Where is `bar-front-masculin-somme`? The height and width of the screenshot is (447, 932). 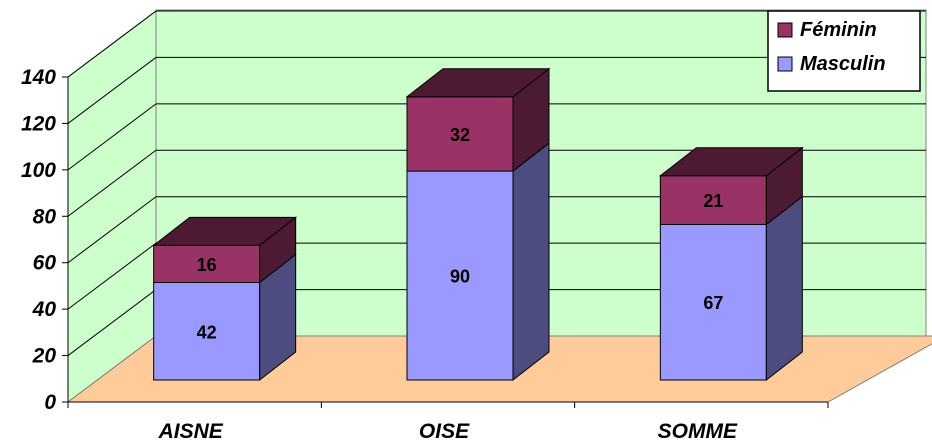 bar-front-masculin-somme is located at coordinates (713, 302).